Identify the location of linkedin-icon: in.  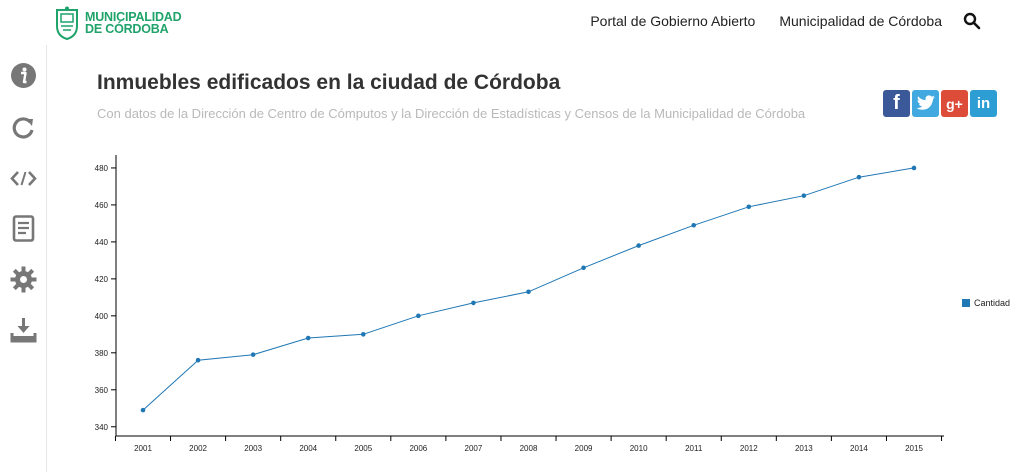
(983, 103).